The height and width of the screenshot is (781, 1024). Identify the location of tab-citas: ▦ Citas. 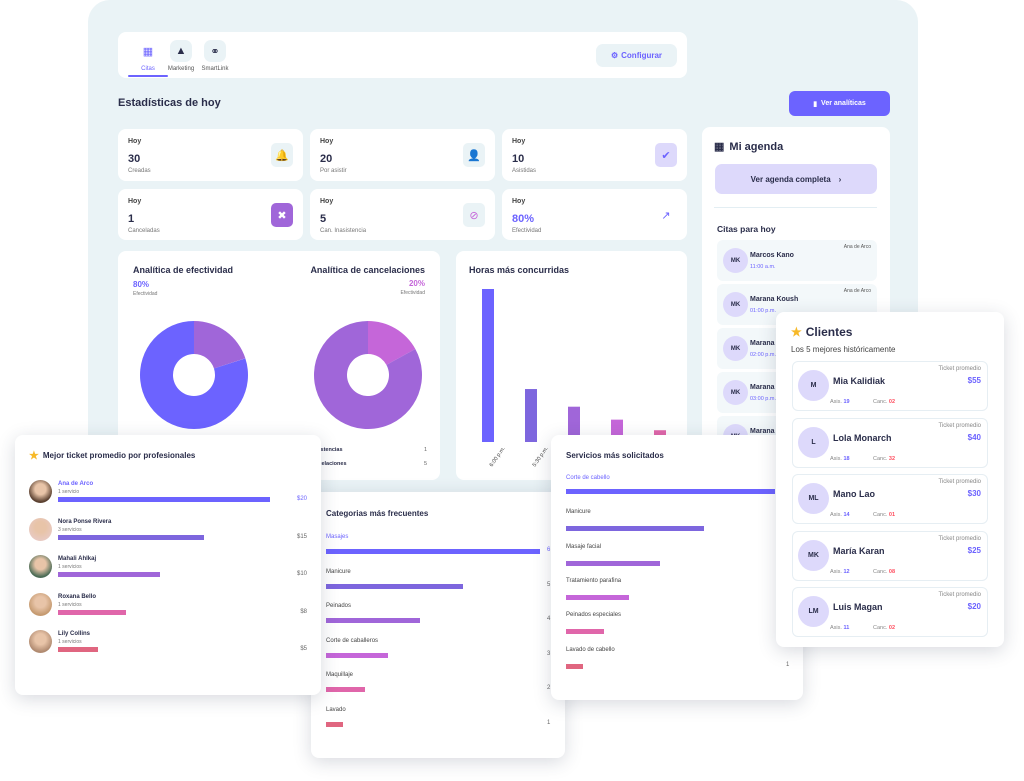
(148, 58).